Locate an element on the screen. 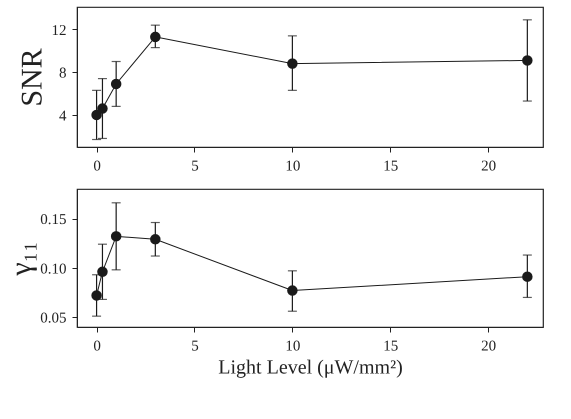  y-tick-label: 4 is located at coordinates (63, 116).